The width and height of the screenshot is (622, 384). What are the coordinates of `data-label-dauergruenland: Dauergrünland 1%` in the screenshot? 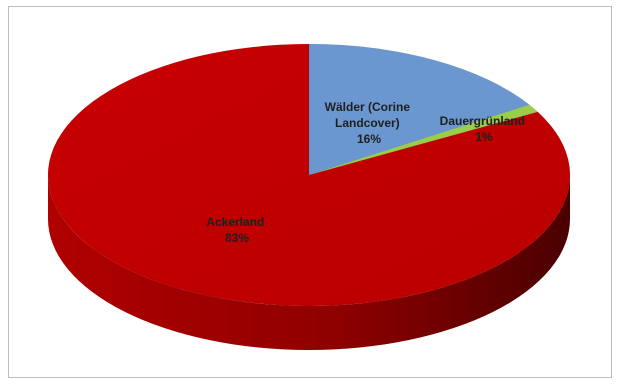 It's located at (484, 129).